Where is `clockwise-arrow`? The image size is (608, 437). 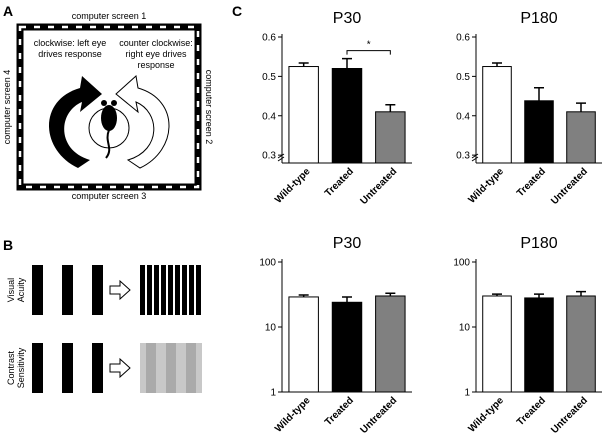 clockwise-arrow is located at coordinates (75, 122).